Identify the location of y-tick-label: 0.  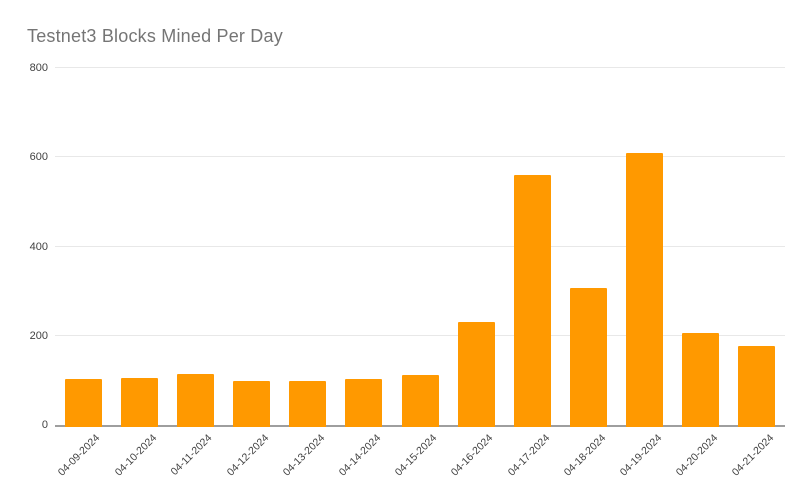
(44, 425).